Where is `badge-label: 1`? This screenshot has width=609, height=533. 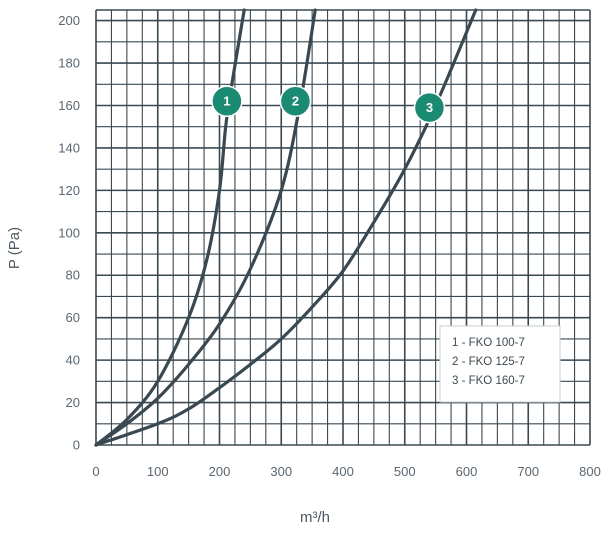
badge-label: 1 is located at coordinates (226, 101).